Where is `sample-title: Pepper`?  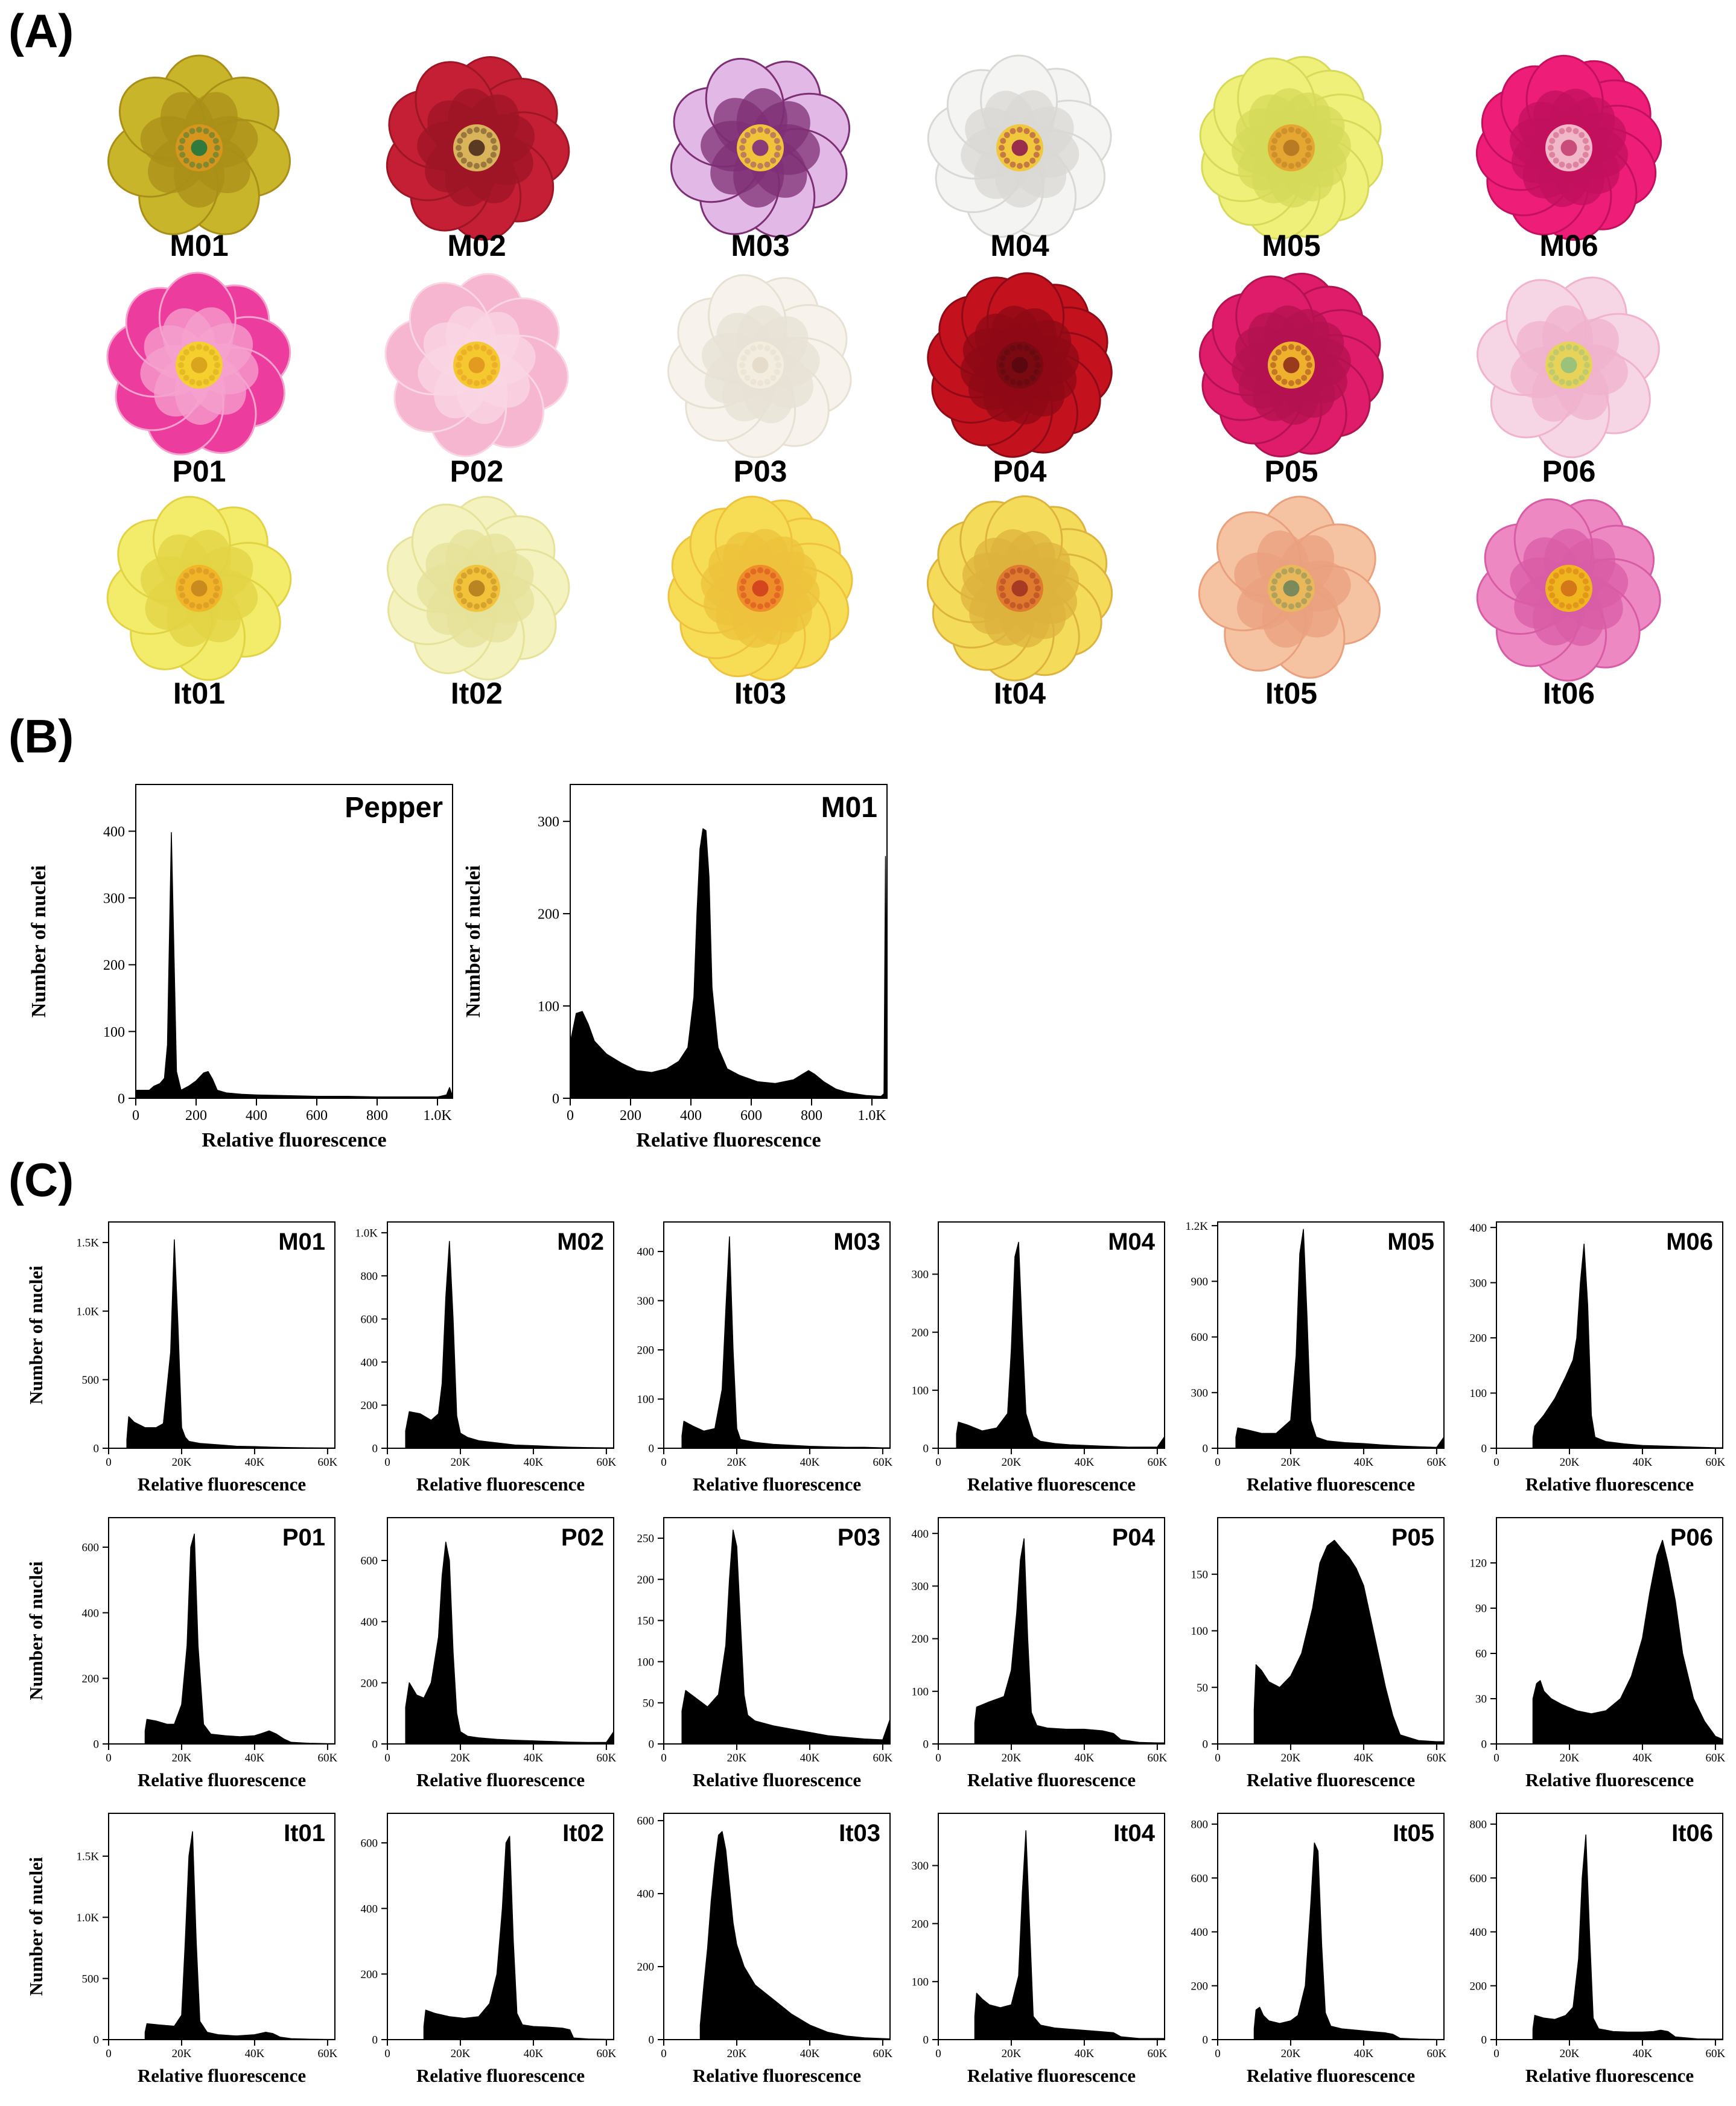
sample-title: Pepper is located at coordinates (394, 808).